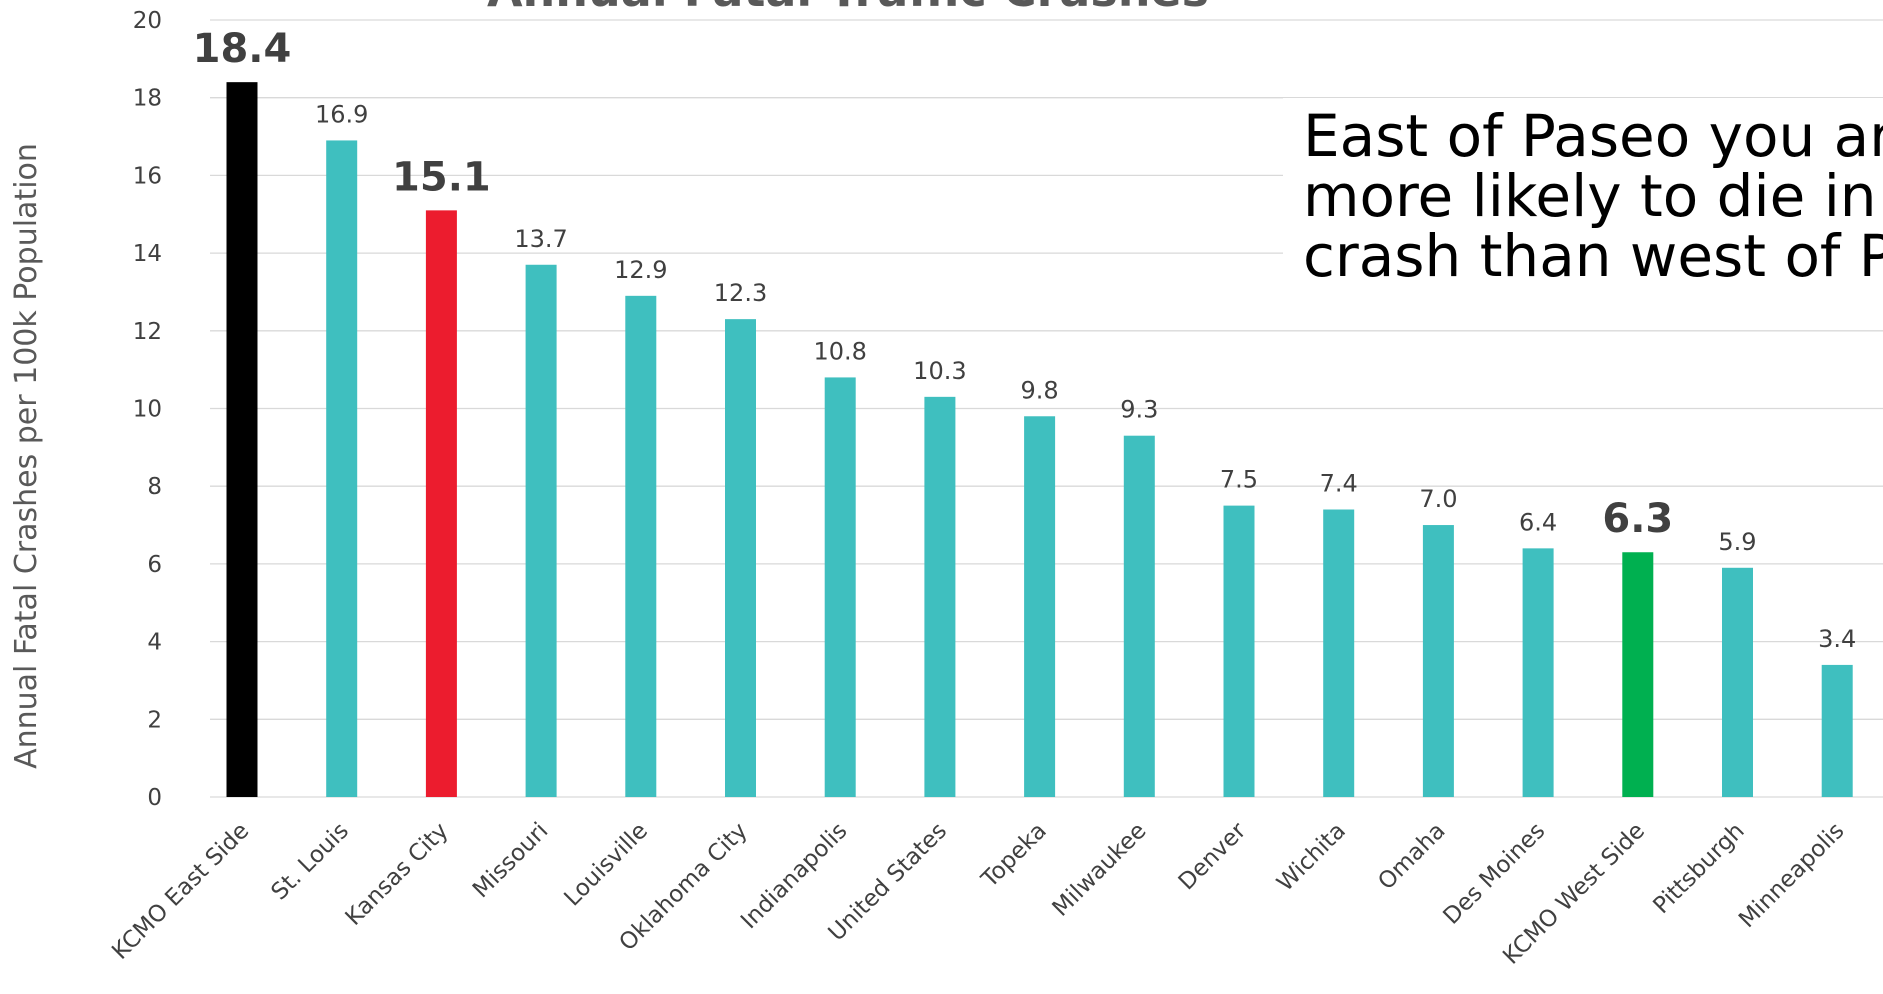 Image resolution: width=1883 pixels, height=994 pixels. What do you see at coordinates (940, 596) in the screenshot?
I see `bar-united-states` at bounding box center [940, 596].